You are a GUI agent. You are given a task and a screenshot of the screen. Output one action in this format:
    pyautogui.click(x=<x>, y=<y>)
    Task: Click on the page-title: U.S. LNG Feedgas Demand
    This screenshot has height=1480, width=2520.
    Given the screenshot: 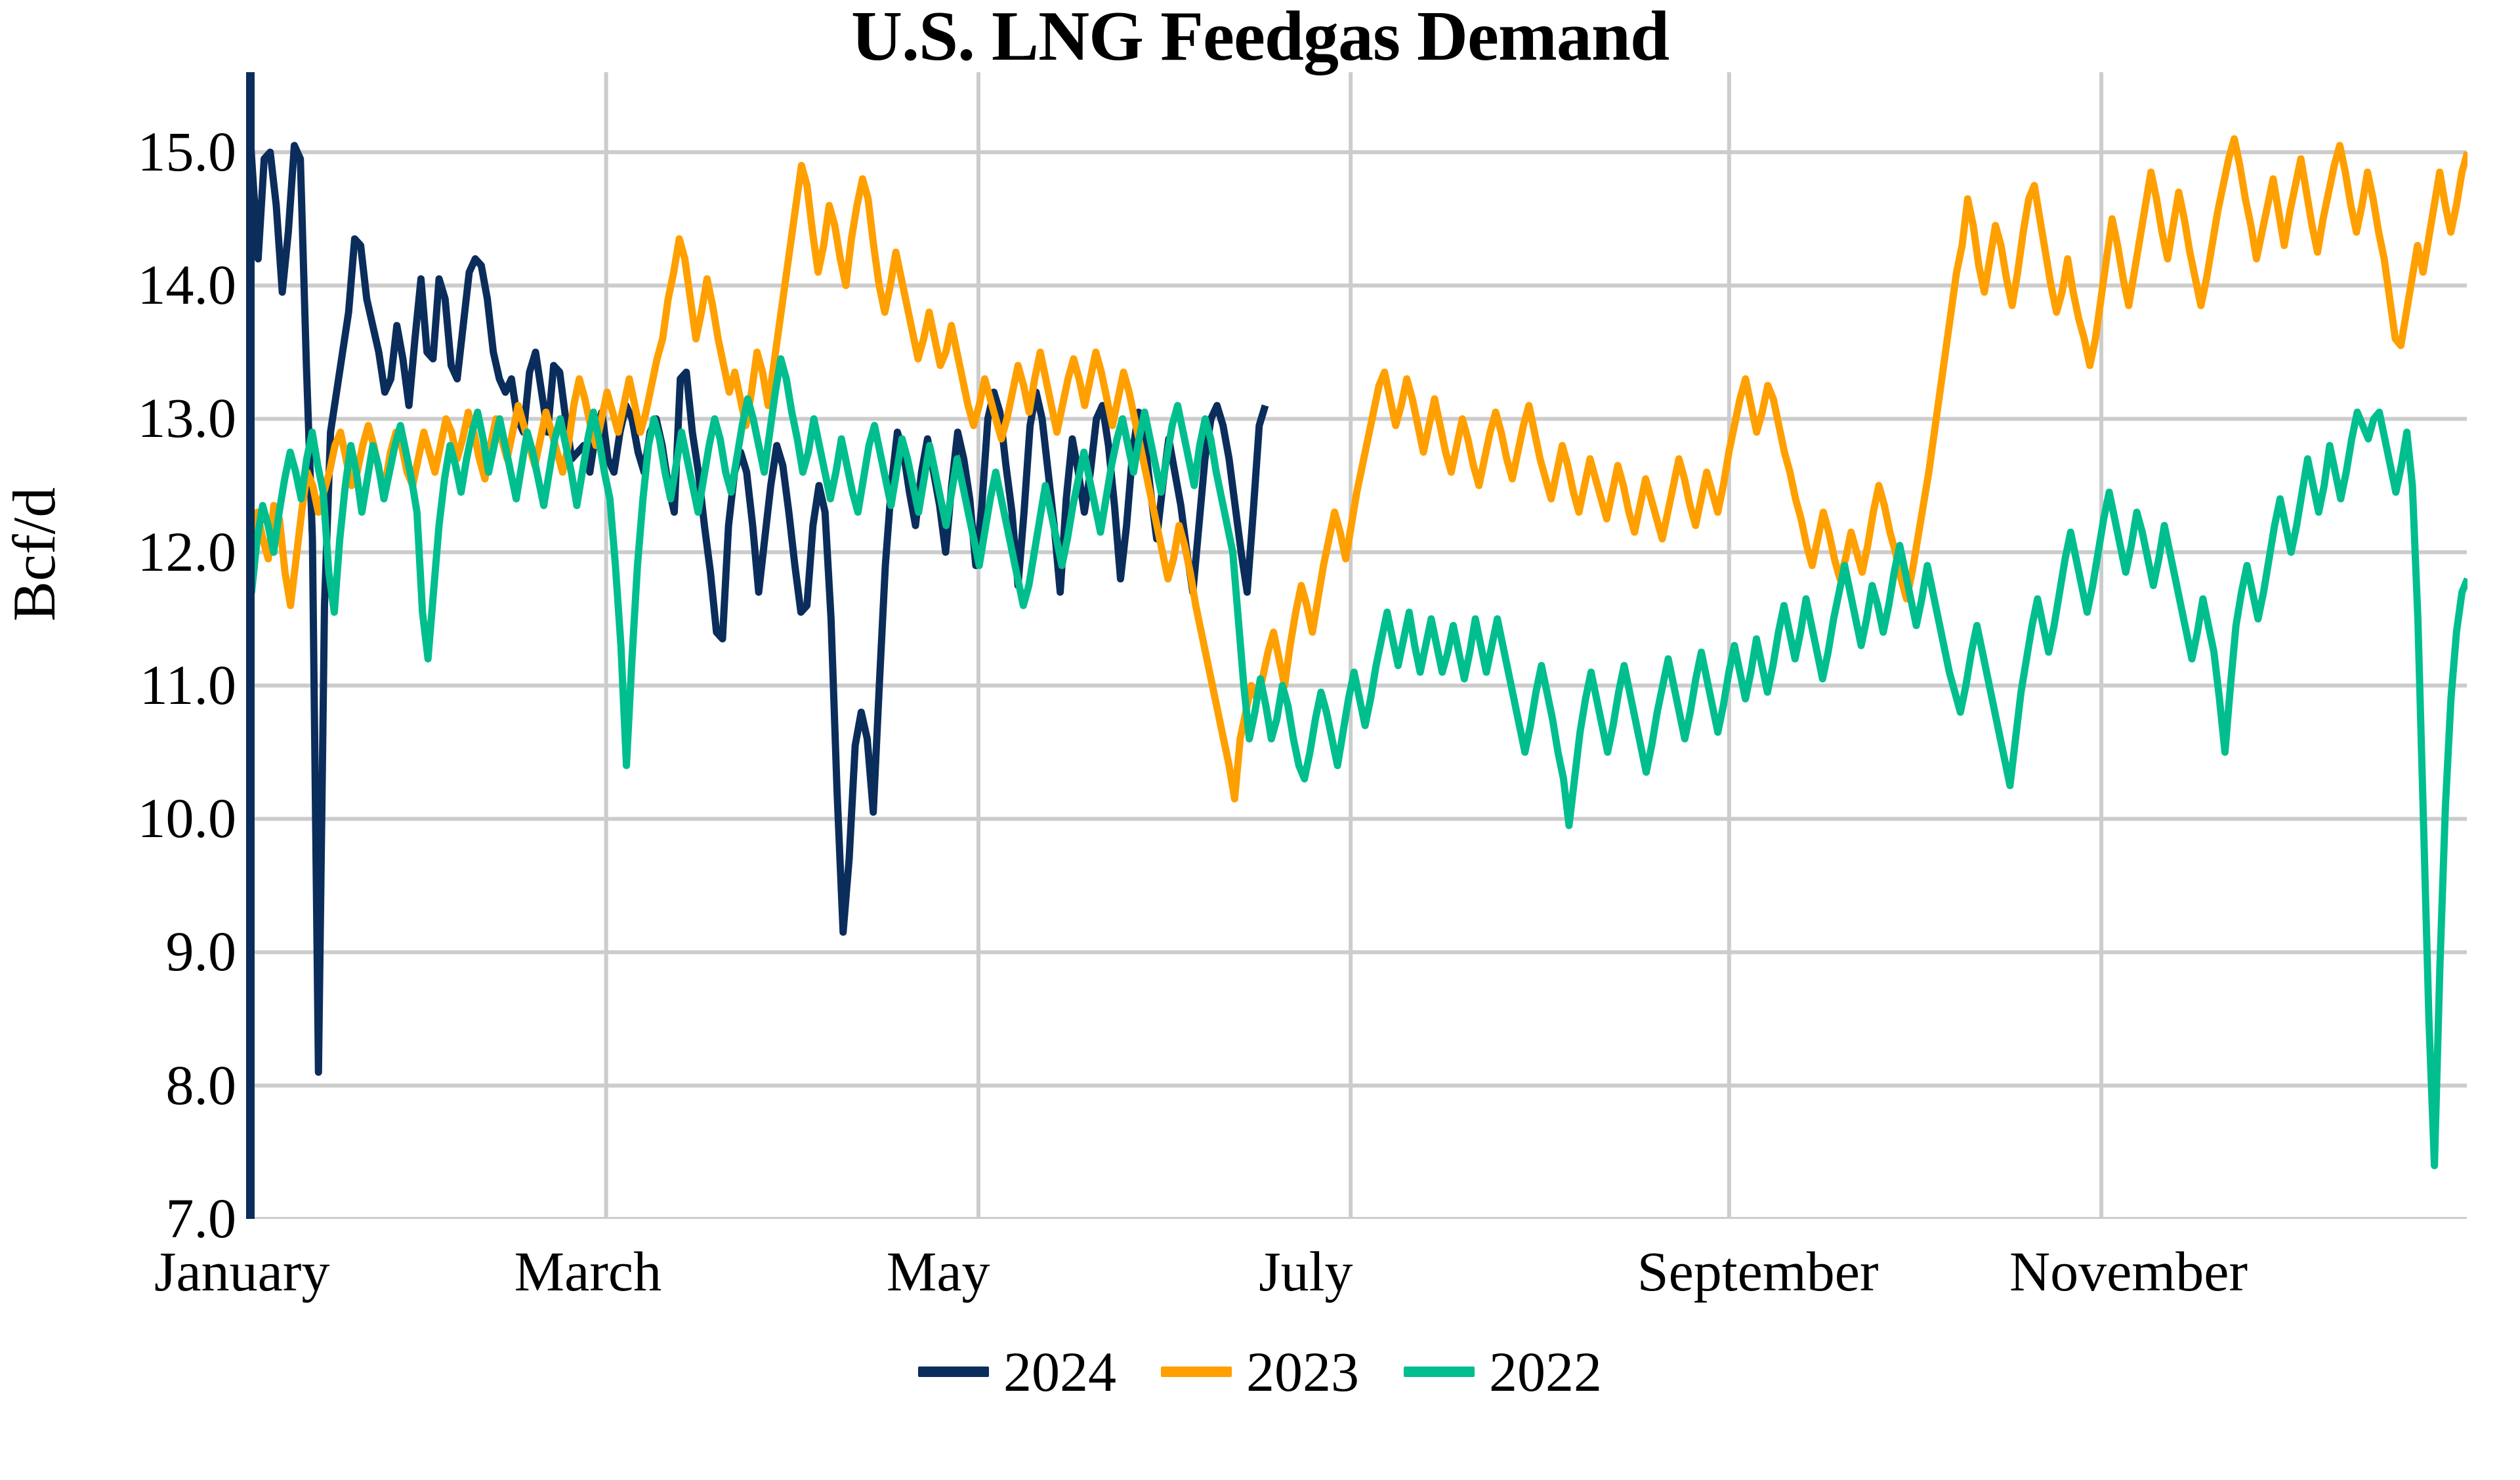 What is the action you would take?
    pyautogui.click(x=1260, y=37)
    